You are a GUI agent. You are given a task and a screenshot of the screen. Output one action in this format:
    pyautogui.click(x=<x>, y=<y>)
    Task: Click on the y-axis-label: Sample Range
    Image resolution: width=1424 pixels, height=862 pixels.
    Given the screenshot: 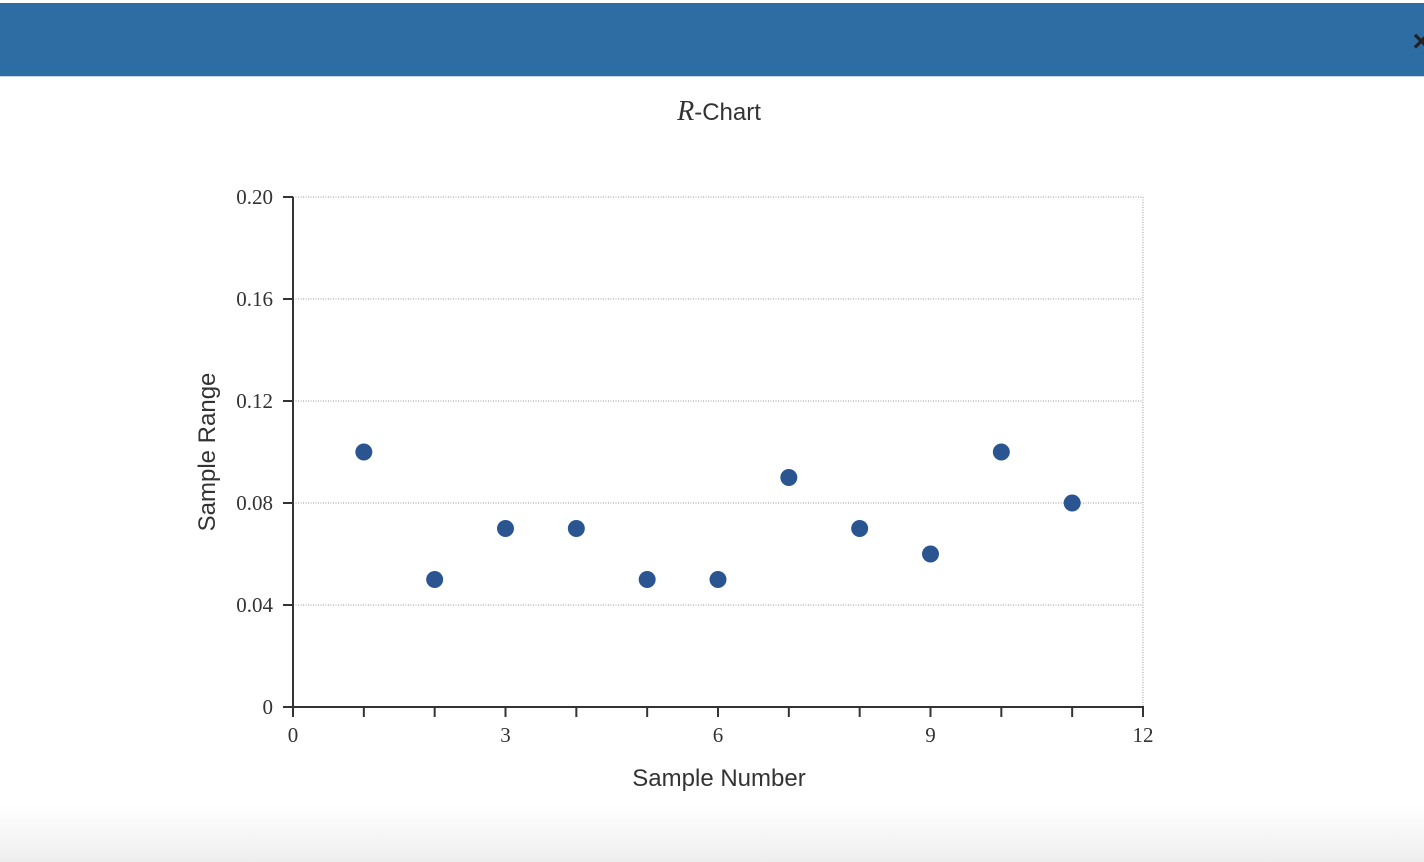 What is the action you would take?
    pyautogui.click(x=207, y=452)
    